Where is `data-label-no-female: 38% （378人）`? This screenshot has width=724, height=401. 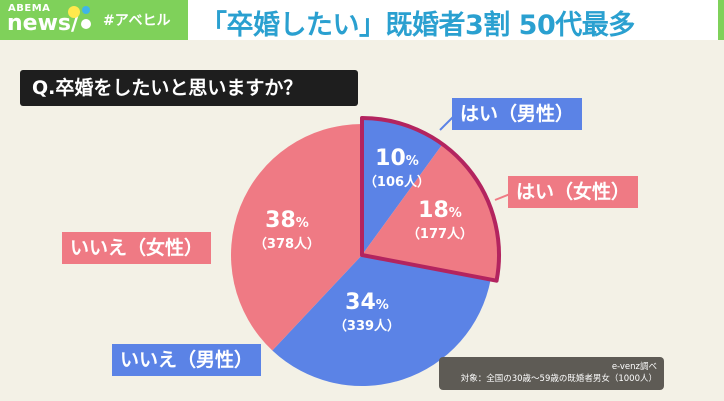 data-label-no-female: 38% （378人） is located at coordinates (287, 230).